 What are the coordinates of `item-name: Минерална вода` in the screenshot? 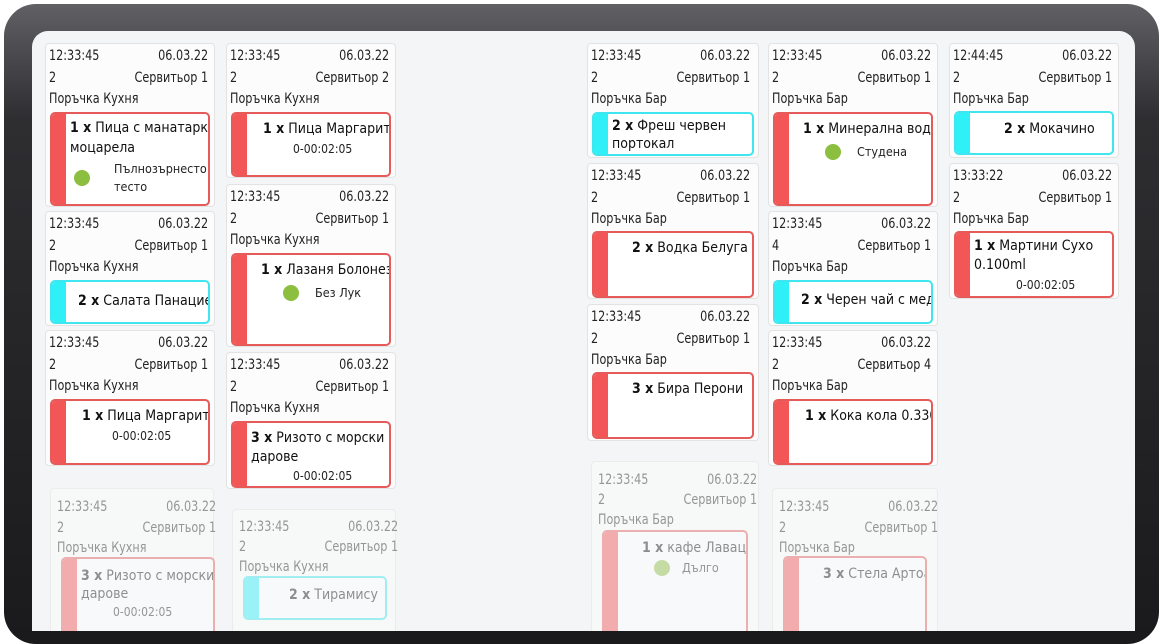 It's located at (880, 129).